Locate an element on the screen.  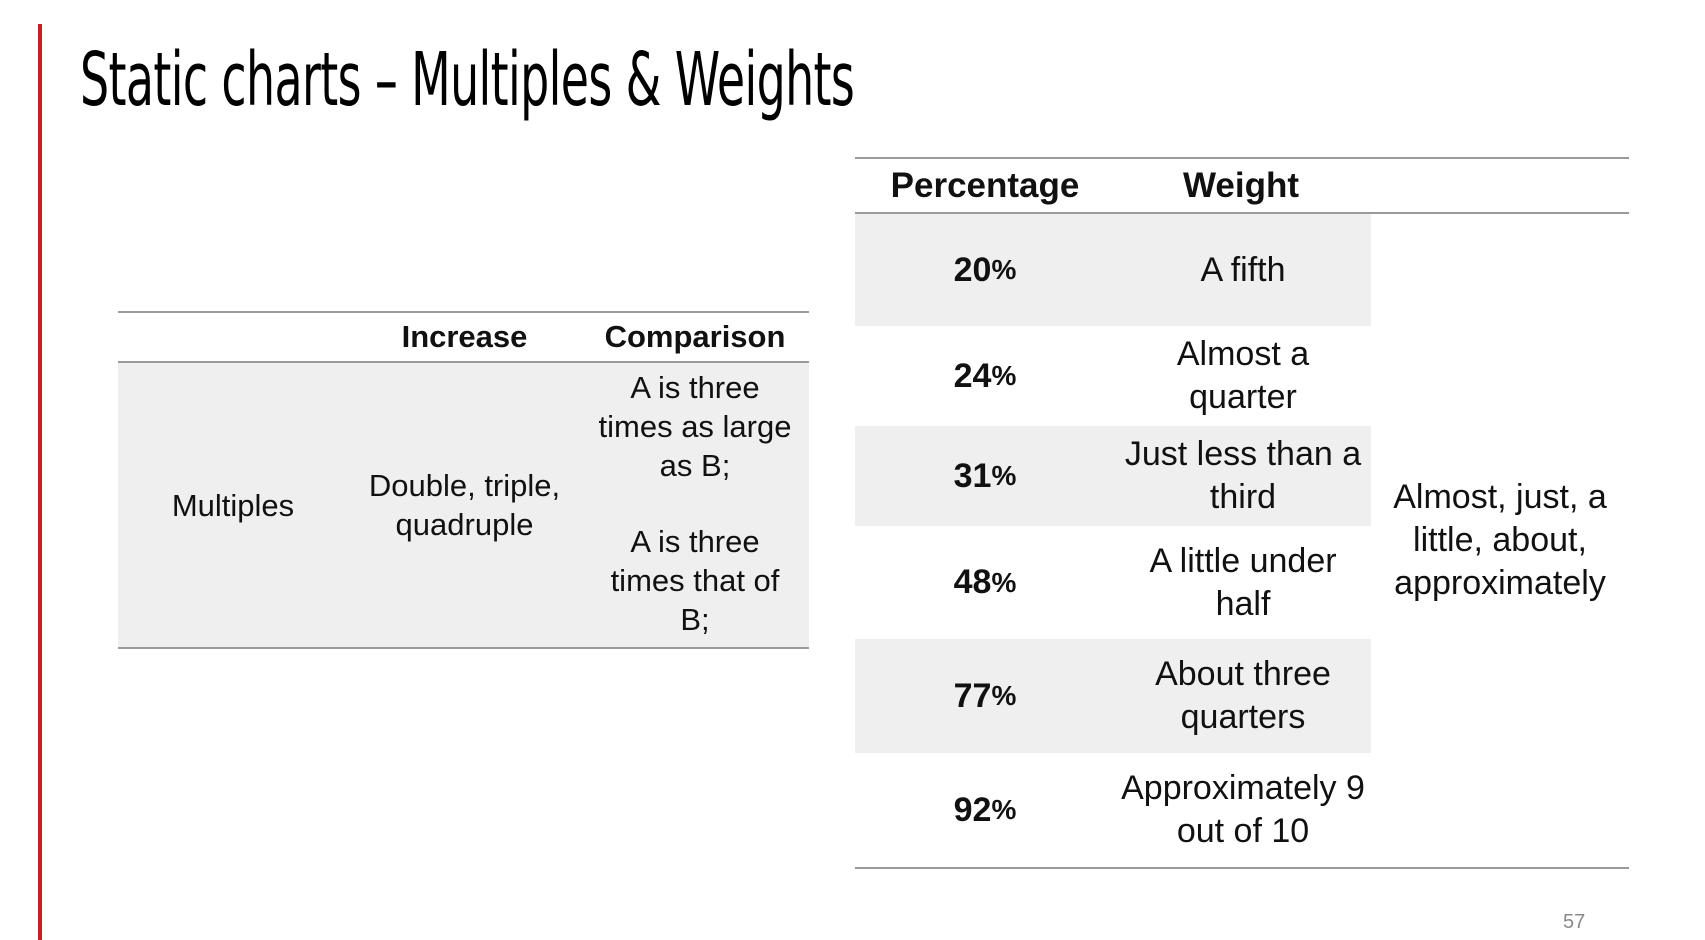
increase-text: Double, triple, quadruple is located at coordinates (464, 505).